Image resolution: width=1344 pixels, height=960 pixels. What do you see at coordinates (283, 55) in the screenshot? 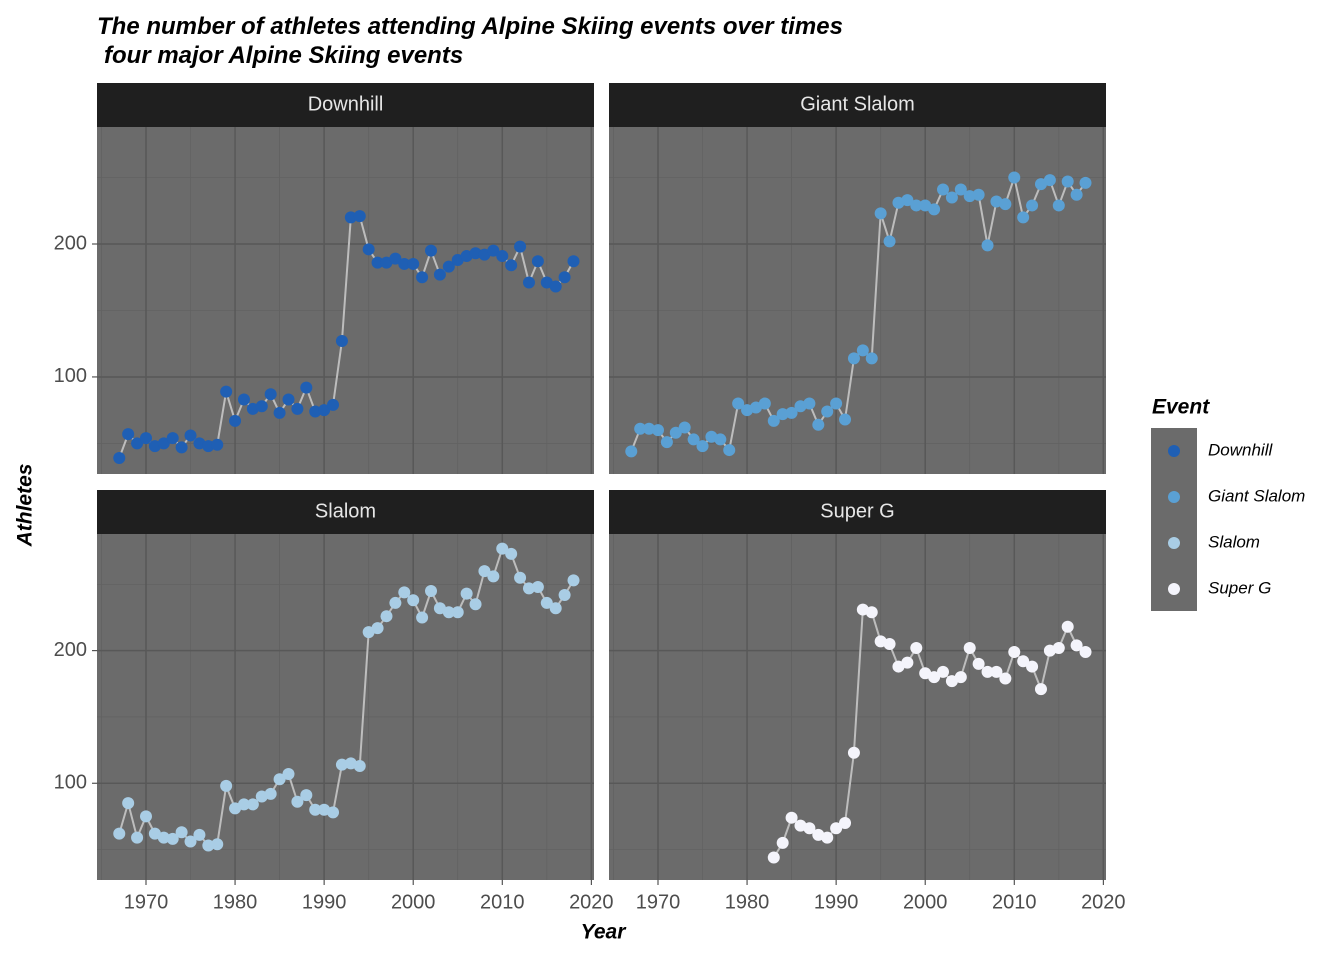
I see `chart-subtitle: four major Alpine Skiing events` at bounding box center [283, 55].